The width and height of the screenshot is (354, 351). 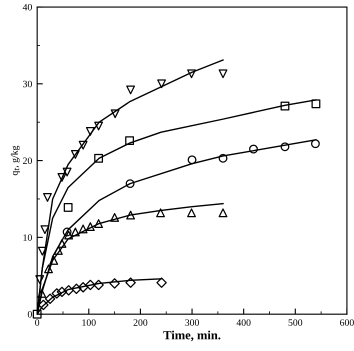 What do you see at coordinates (30, 314) in the screenshot?
I see `y-tick-label: 0` at bounding box center [30, 314].